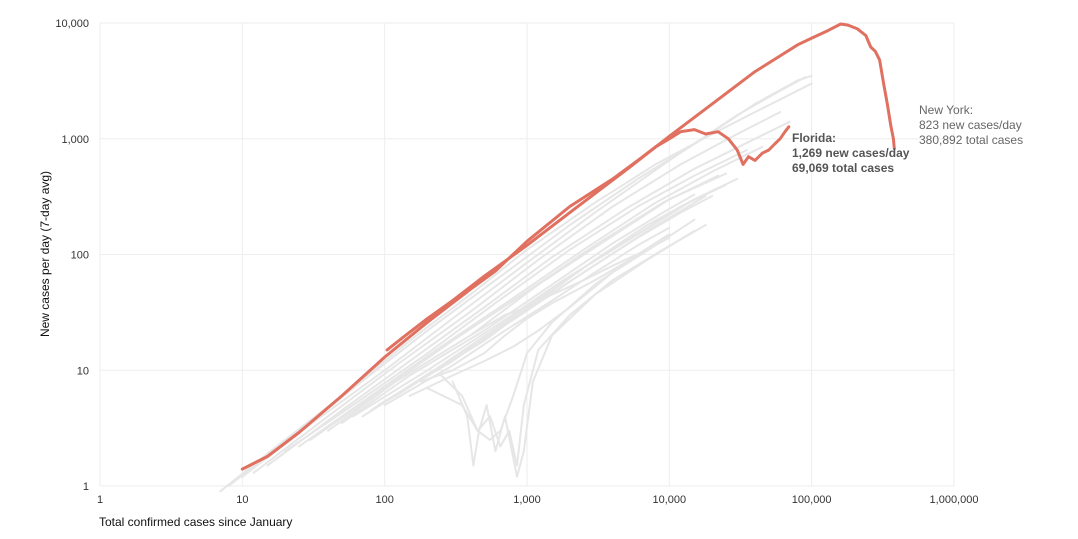 This screenshot has height=539, width=1078. Describe the element at coordinates (527, 500) in the screenshot. I see `x-tick-label-1-000: 1,000` at that location.